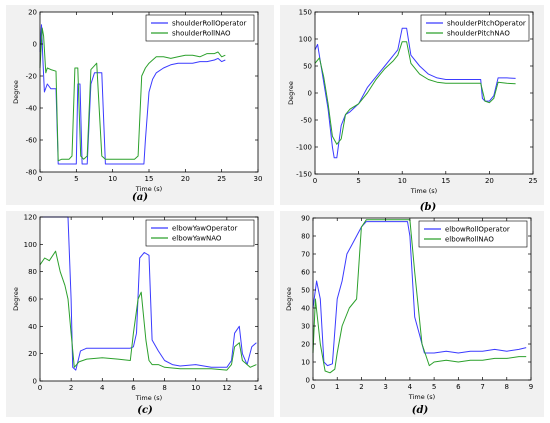 The height and width of the screenshot is (423, 550). Describe the element at coordinates (31, 141) in the screenshot. I see `y-tick-label: -60` at that location.